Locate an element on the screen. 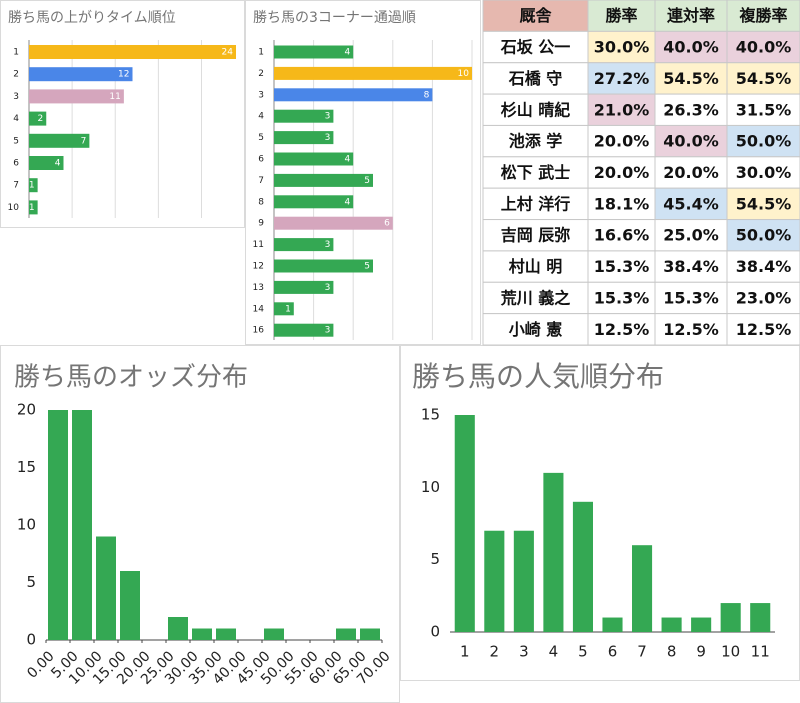  value-label: 24 is located at coordinates (228, 53).